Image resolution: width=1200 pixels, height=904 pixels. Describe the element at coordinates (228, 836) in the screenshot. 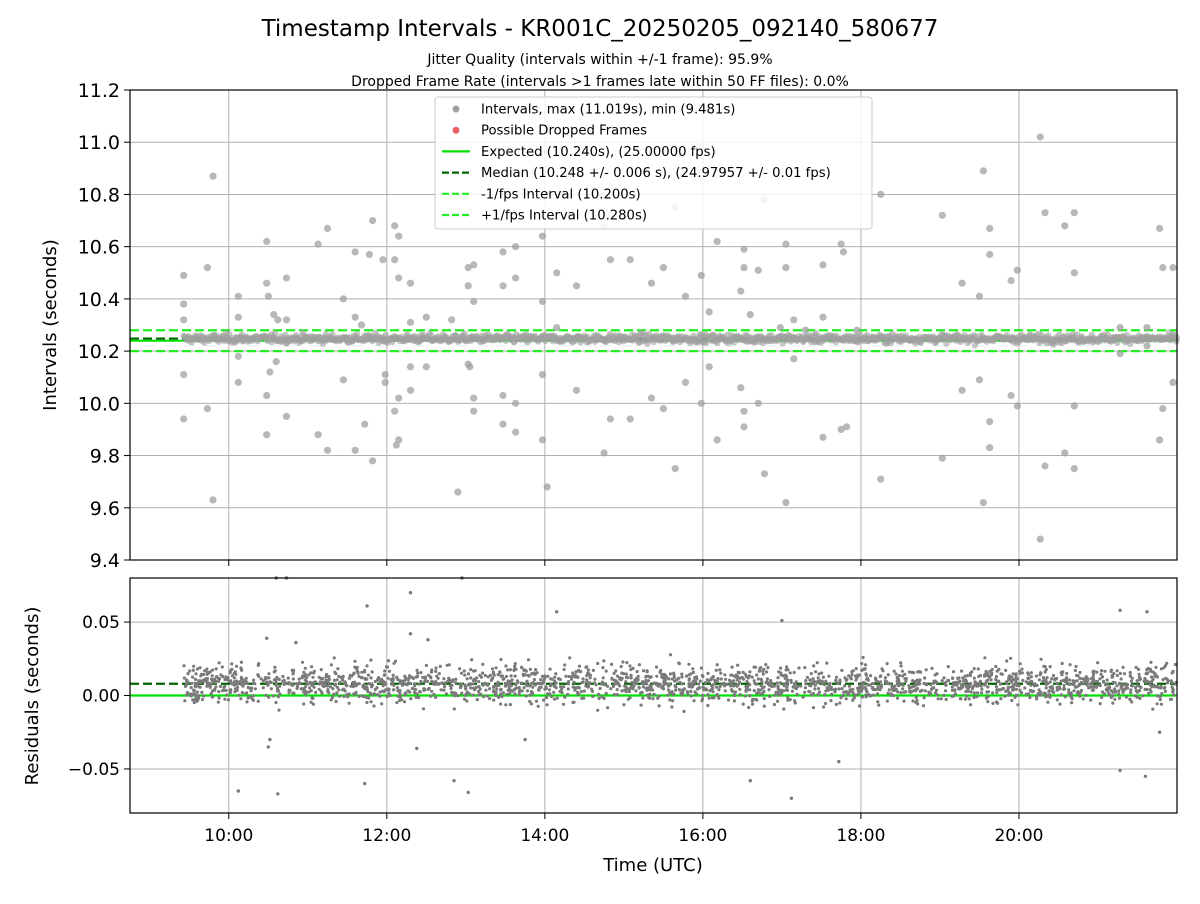

I see `x-tick-label: 10:00` at that location.